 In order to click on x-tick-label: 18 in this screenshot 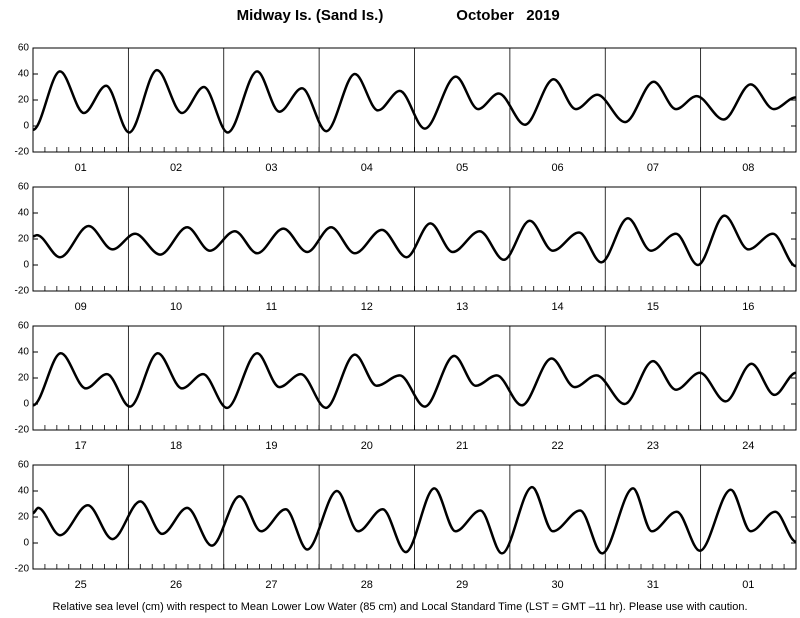, I will do `click(176, 446)`.